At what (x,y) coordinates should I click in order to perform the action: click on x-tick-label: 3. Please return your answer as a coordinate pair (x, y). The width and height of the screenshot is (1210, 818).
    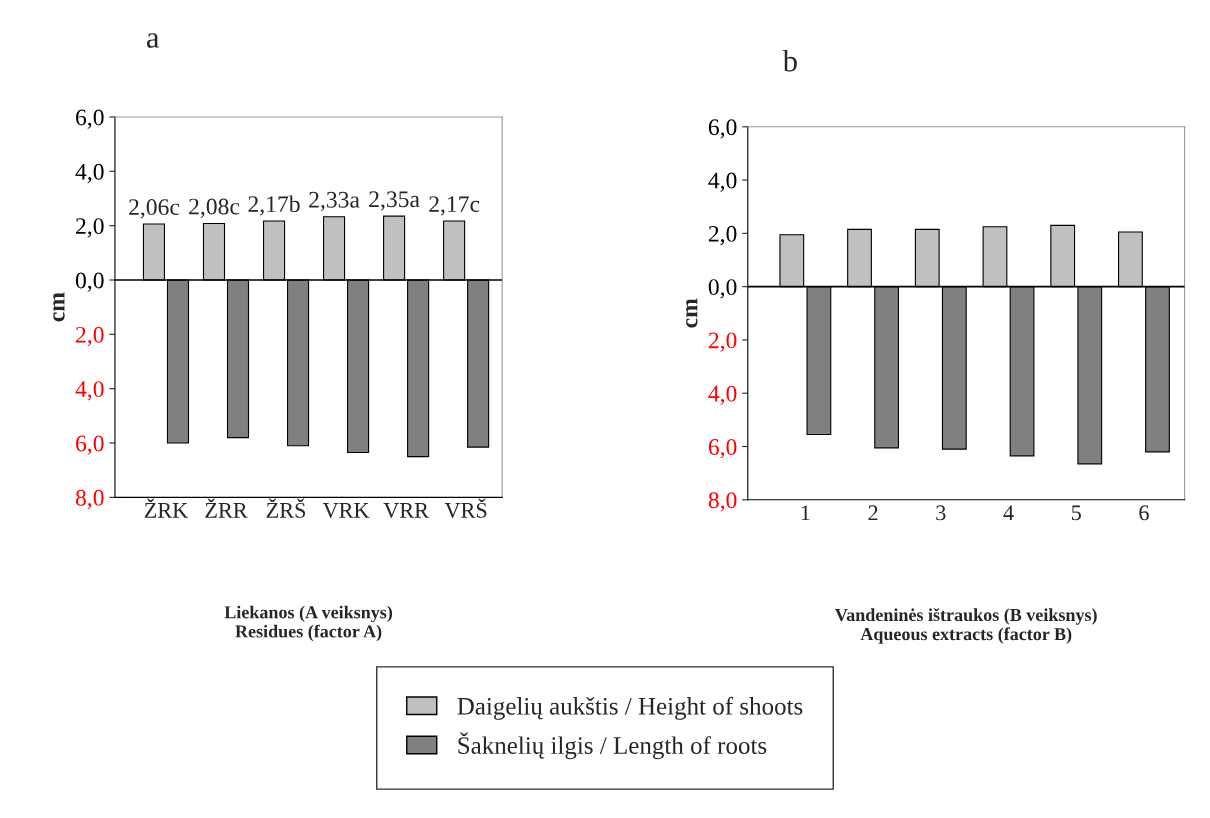
    Looking at the image, I should click on (941, 513).